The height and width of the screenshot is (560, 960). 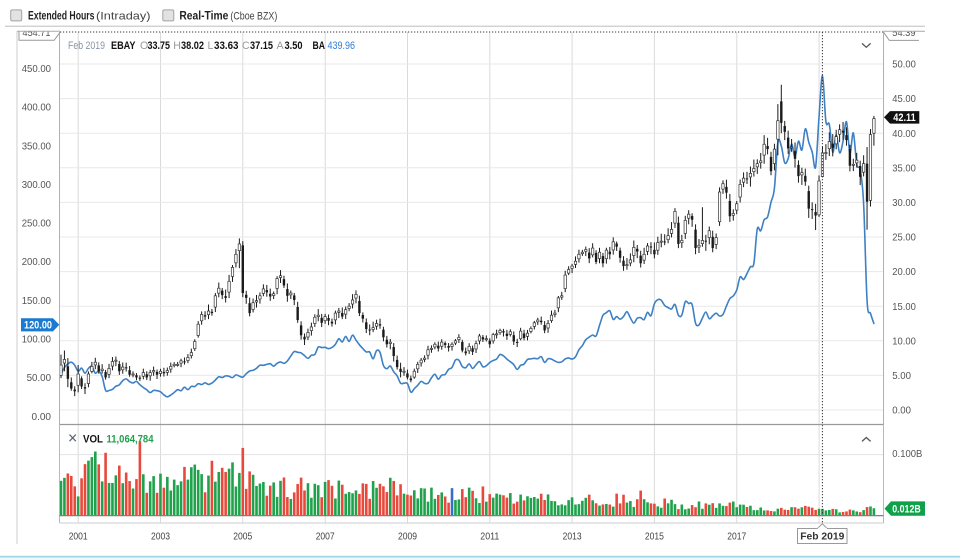 I want to click on svg-text: H, so click(x=177, y=46).